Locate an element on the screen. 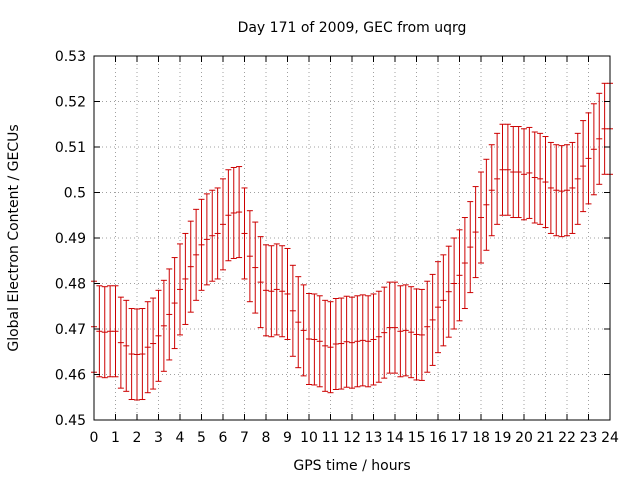 The image size is (640, 480). x-tick-label: 20 is located at coordinates (524, 438).